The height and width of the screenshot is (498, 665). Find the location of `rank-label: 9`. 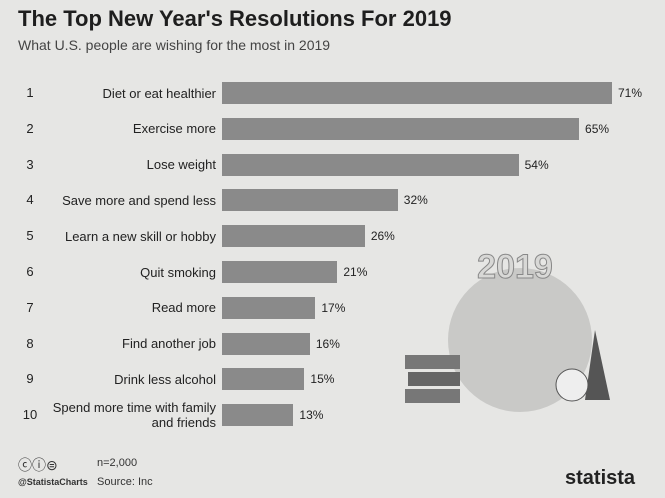

rank-label: 9 is located at coordinates (30, 379).